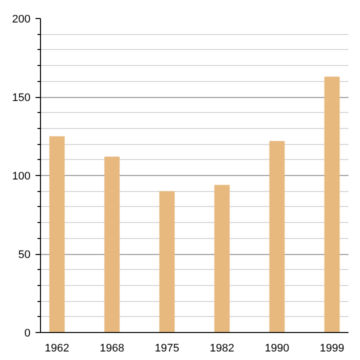 Image resolution: width=360 pixels, height=360 pixels. I want to click on x-tick-label: 1968, so click(112, 348).